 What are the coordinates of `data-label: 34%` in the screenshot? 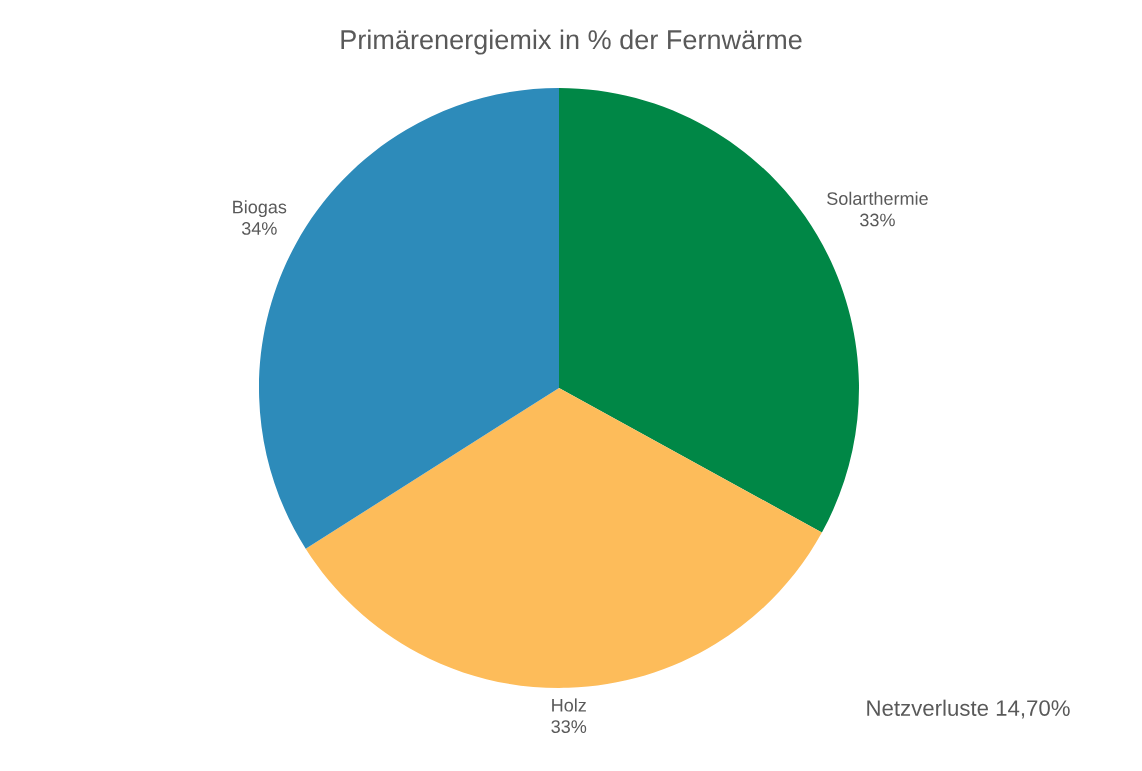 It's located at (259, 228).